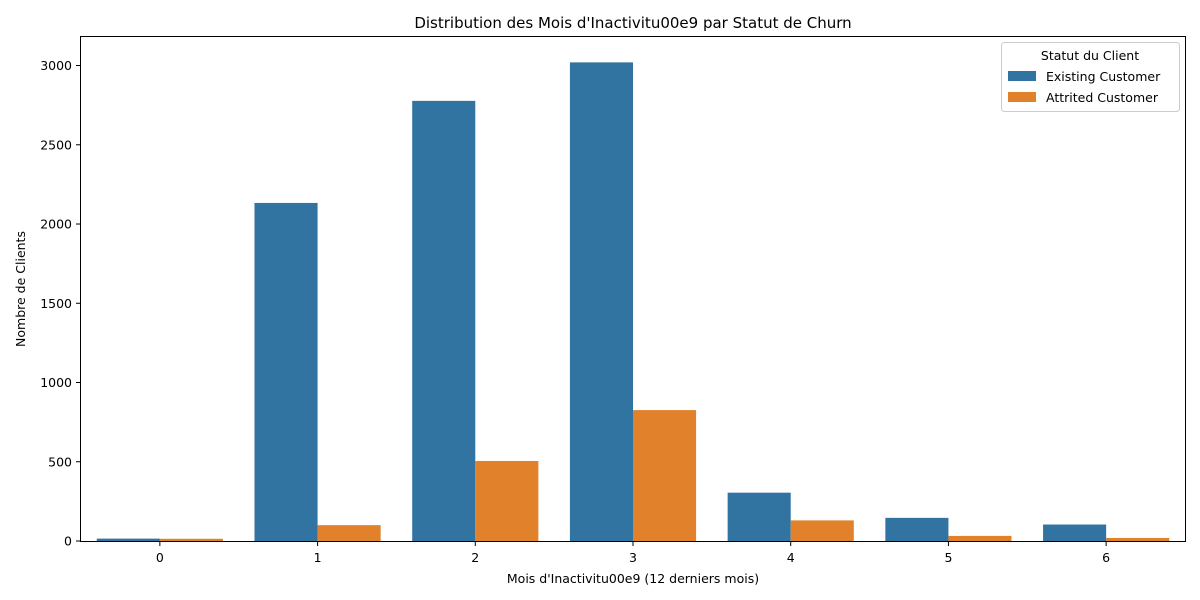  Describe the element at coordinates (56, 303) in the screenshot. I see `y-tick-label-1500: 1500` at that location.